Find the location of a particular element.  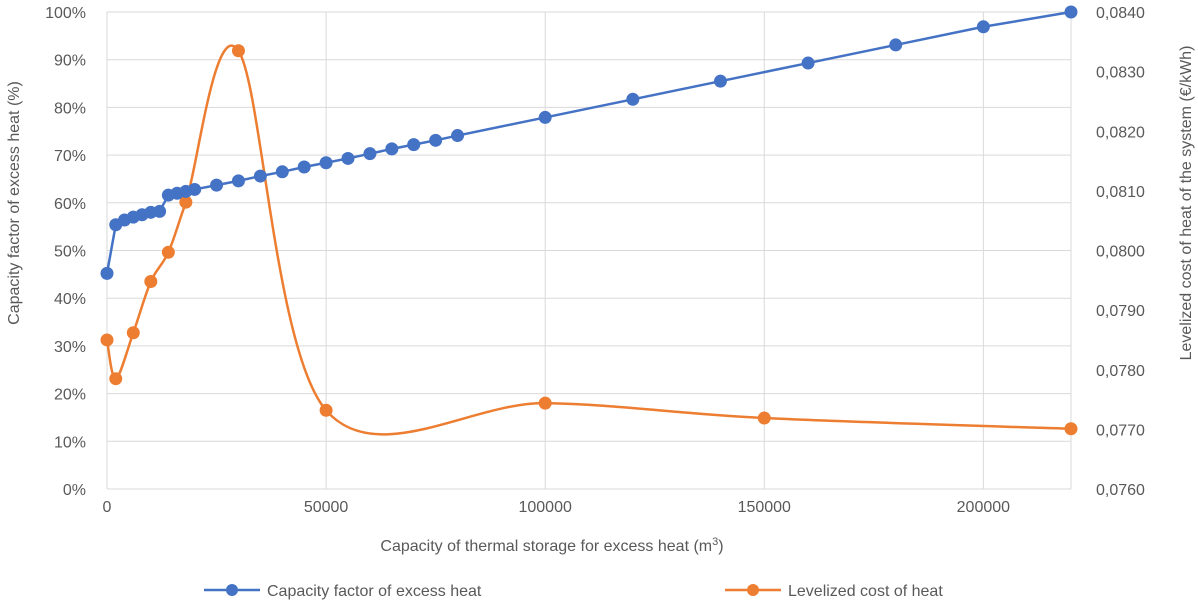

legend-marker-levelized-cost is located at coordinates (753, 590).